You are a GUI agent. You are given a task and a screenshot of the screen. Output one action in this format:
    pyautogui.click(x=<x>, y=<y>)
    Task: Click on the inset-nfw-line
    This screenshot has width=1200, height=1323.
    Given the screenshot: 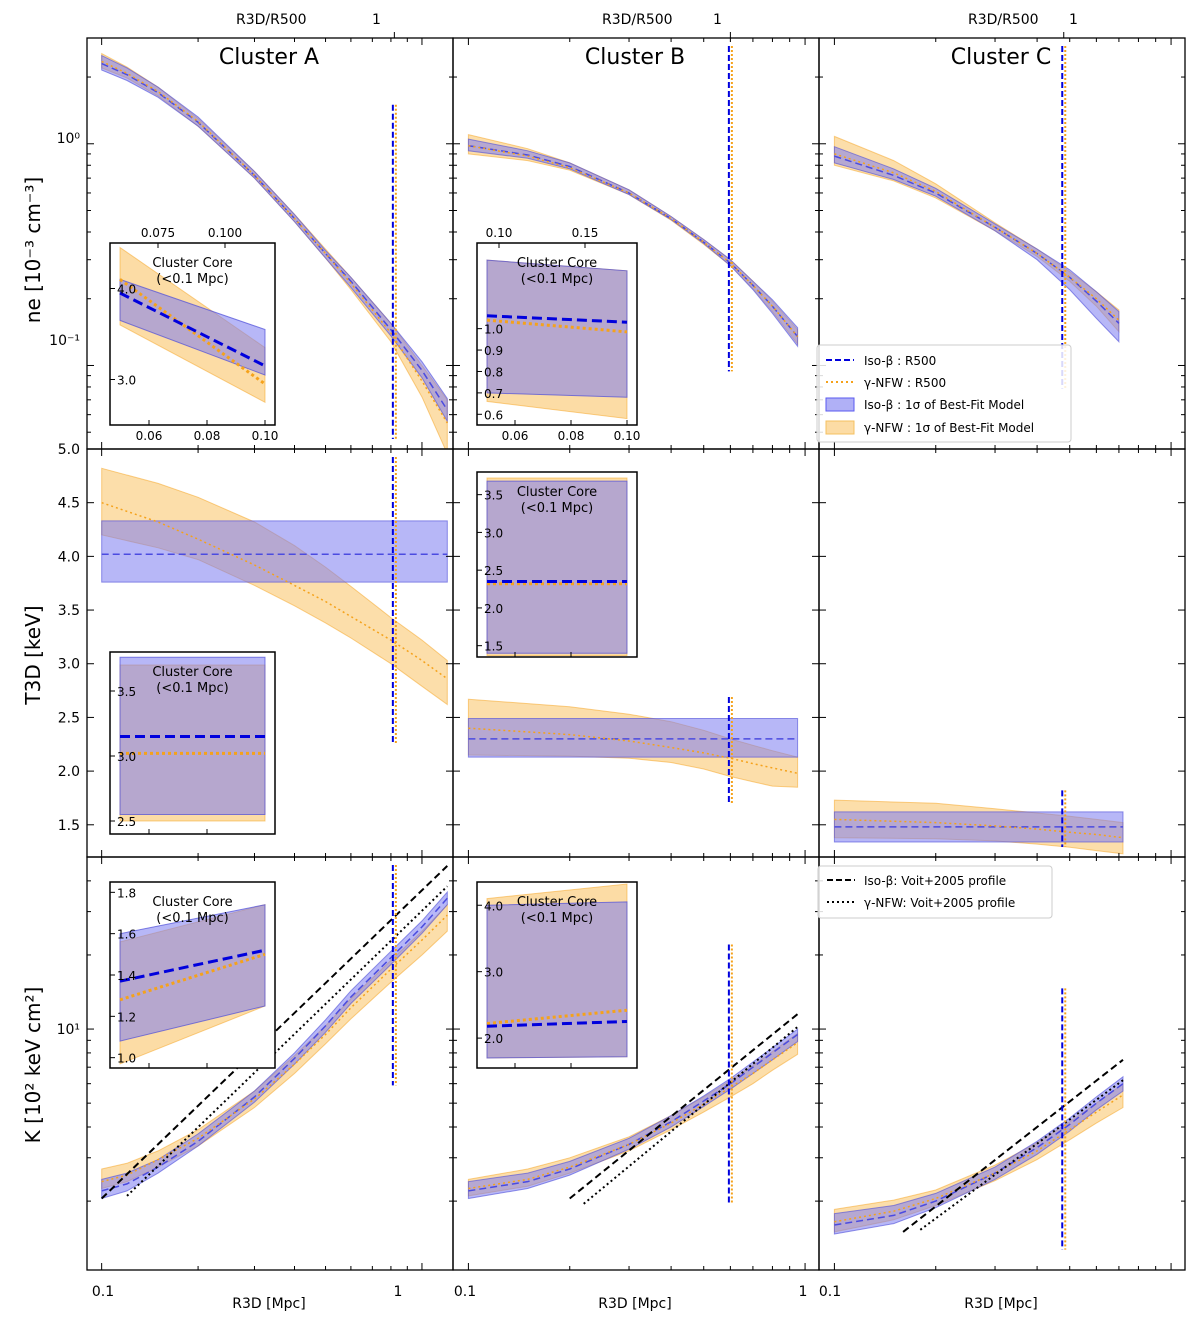 What is the action you would take?
    pyautogui.click(x=192, y=977)
    